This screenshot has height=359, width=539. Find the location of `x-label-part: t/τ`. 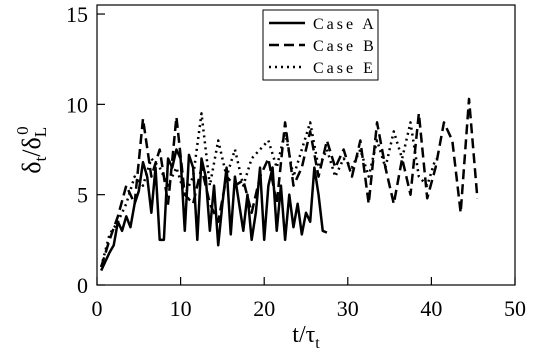

x-label-part: t/τ is located at coordinates (303, 335).